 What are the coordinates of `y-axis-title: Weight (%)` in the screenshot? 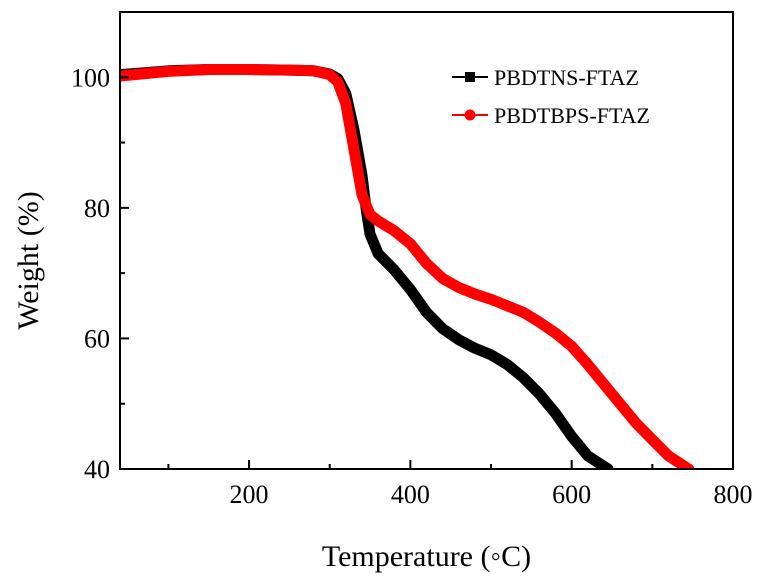 It's located at (28, 260).